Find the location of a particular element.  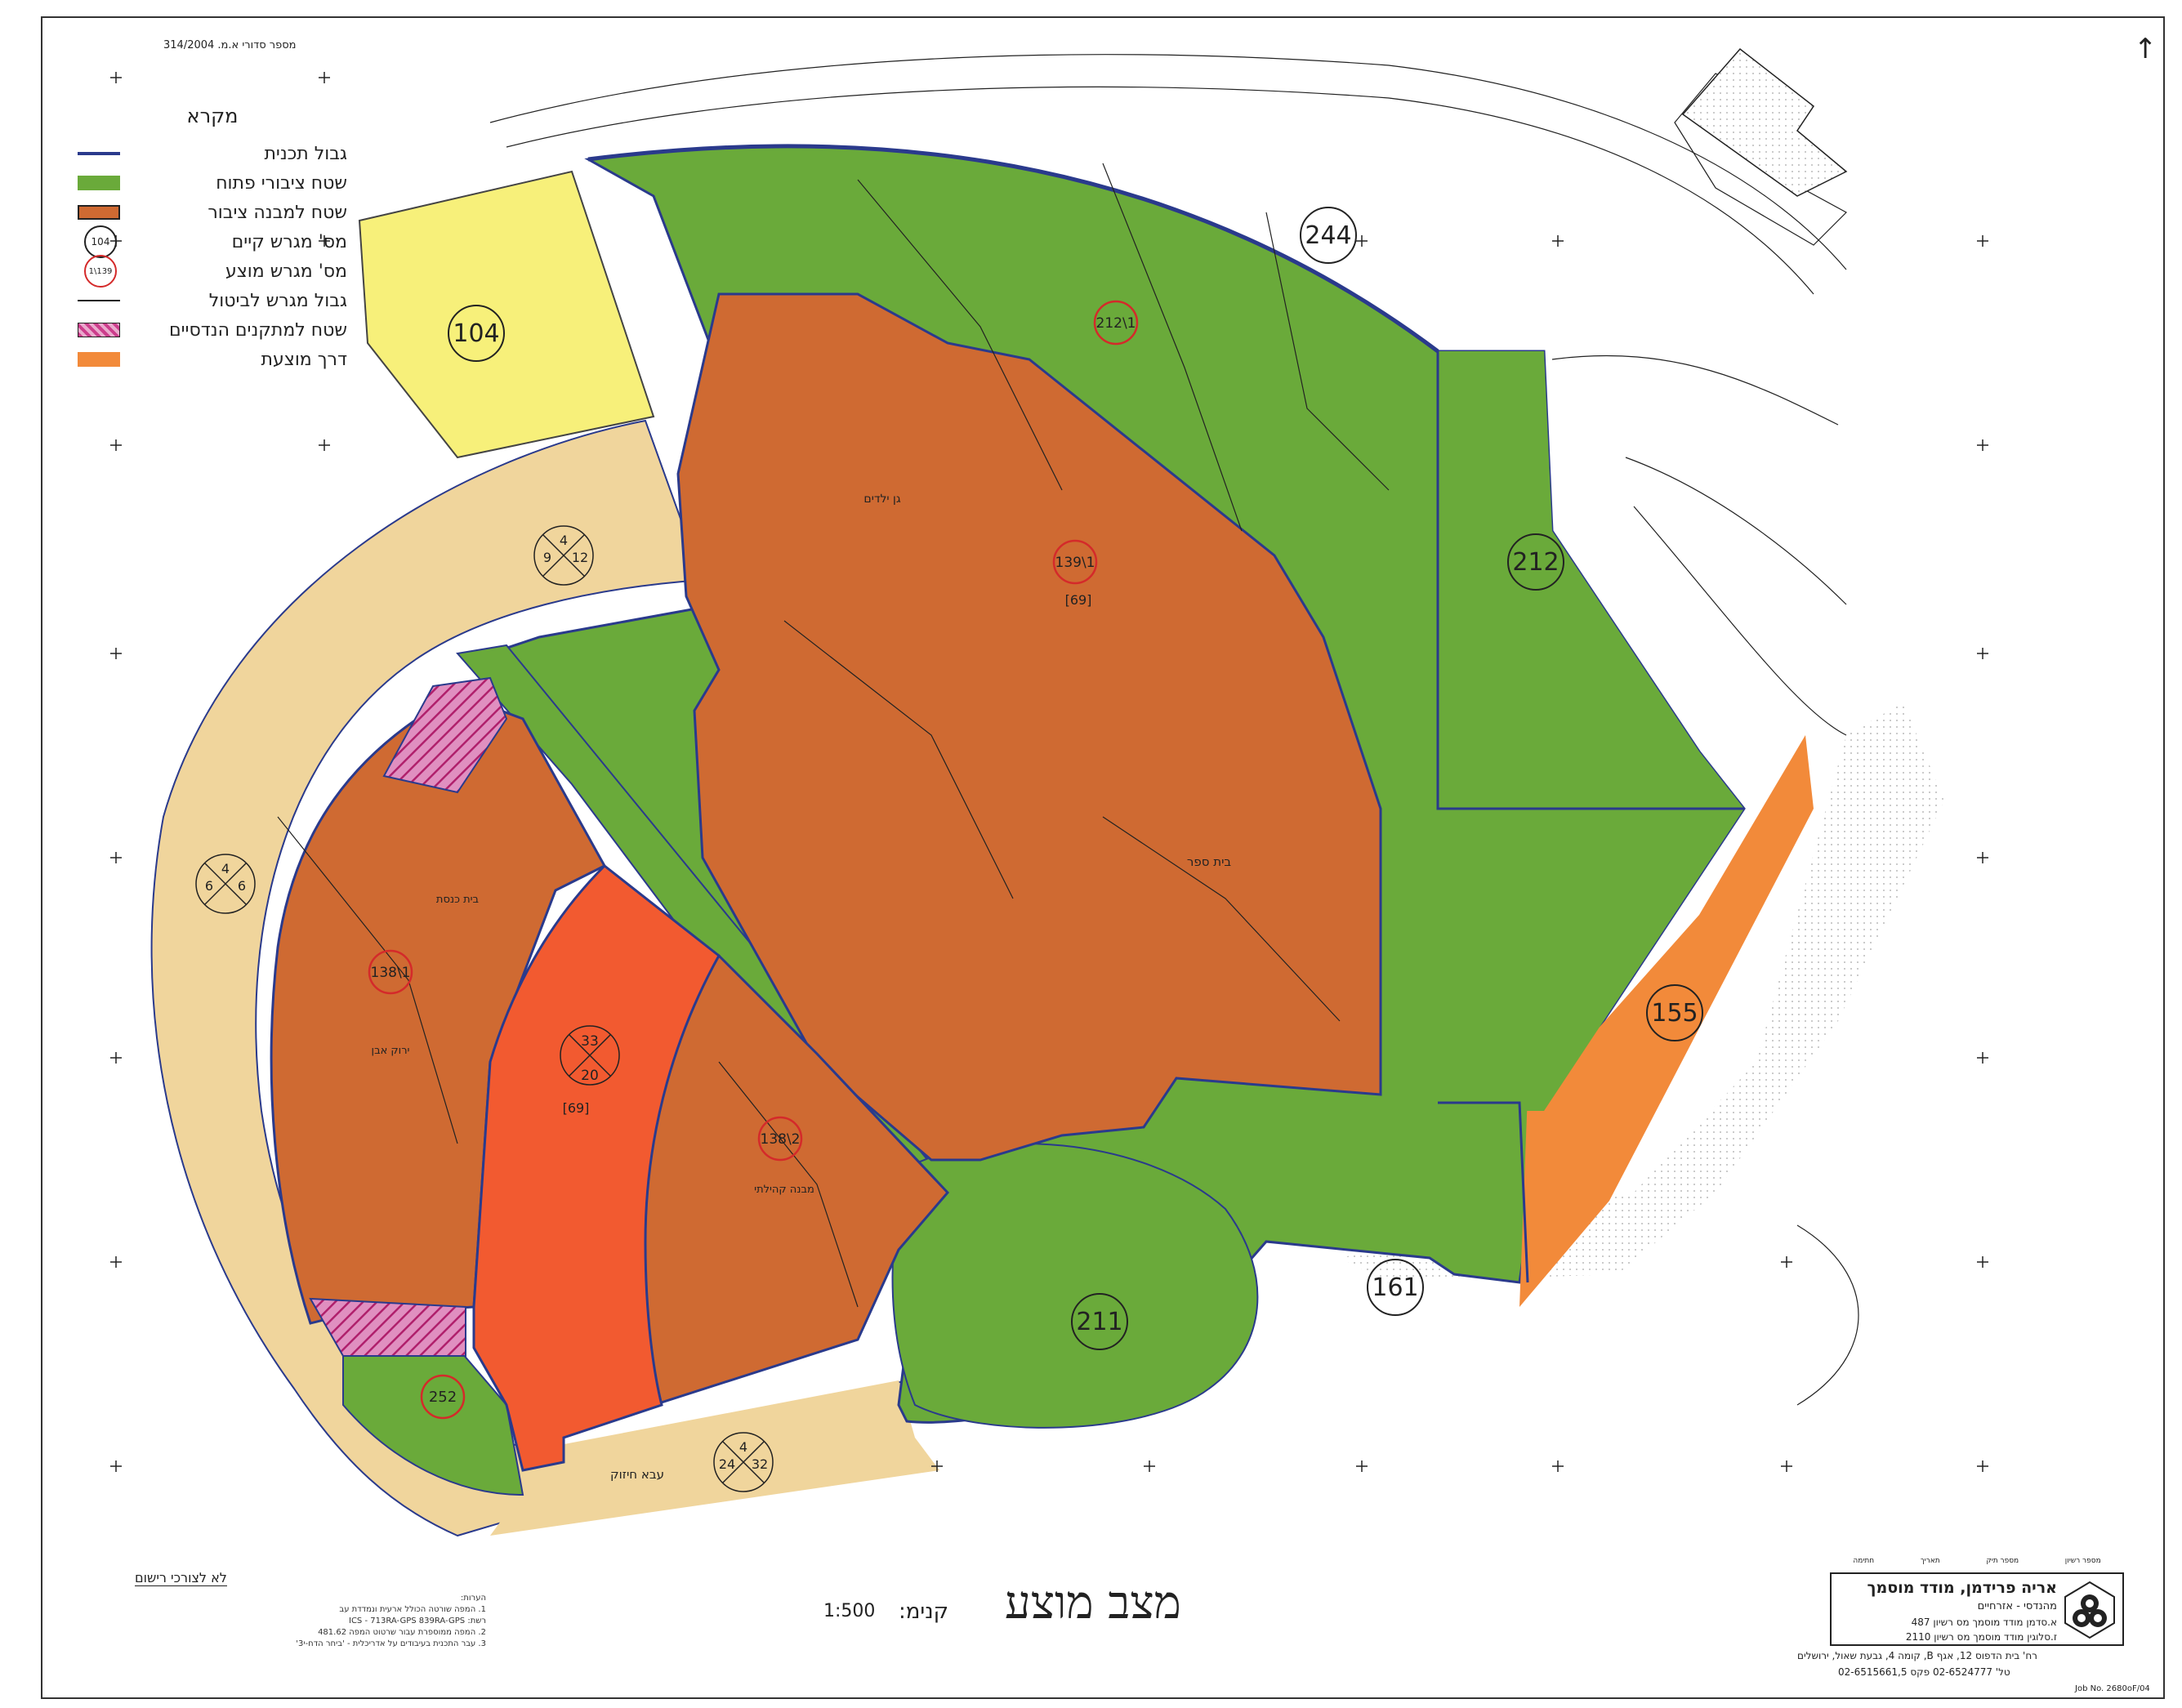

road-symbol-1-left: 9 is located at coordinates (547, 557).